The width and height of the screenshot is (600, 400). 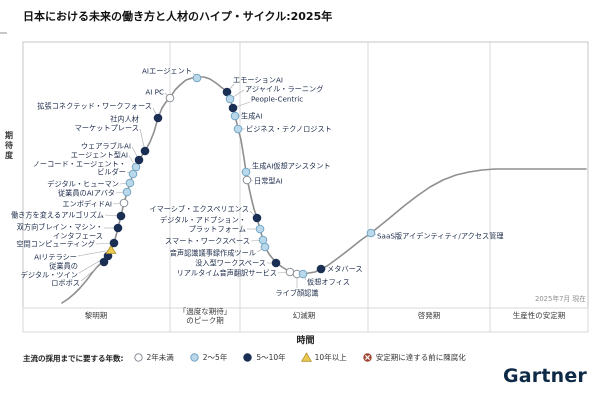 I want to click on point-label: イマーシブ・エクスペリエンス, so click(x=199, y=209).